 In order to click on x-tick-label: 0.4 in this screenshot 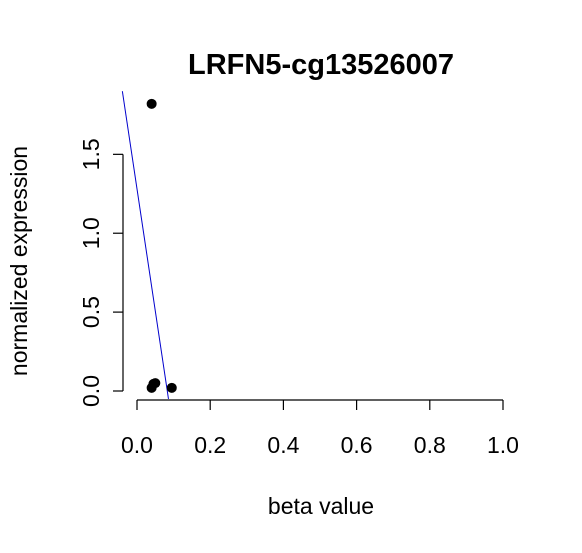, I will do `click(283, 445)`.